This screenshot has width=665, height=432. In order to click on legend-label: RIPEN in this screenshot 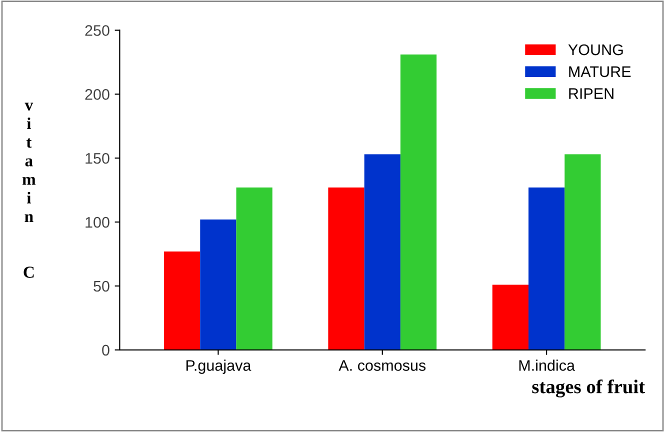, I will do `click(591, 93)`.